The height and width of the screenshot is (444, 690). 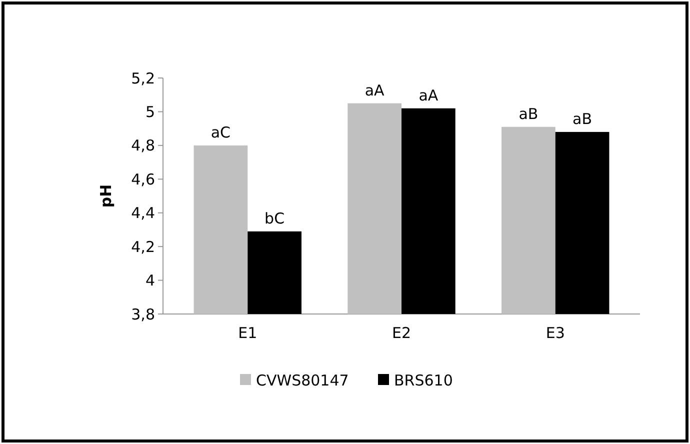 I want to click on x-tick-label: E2, so click(x=402, y=333).